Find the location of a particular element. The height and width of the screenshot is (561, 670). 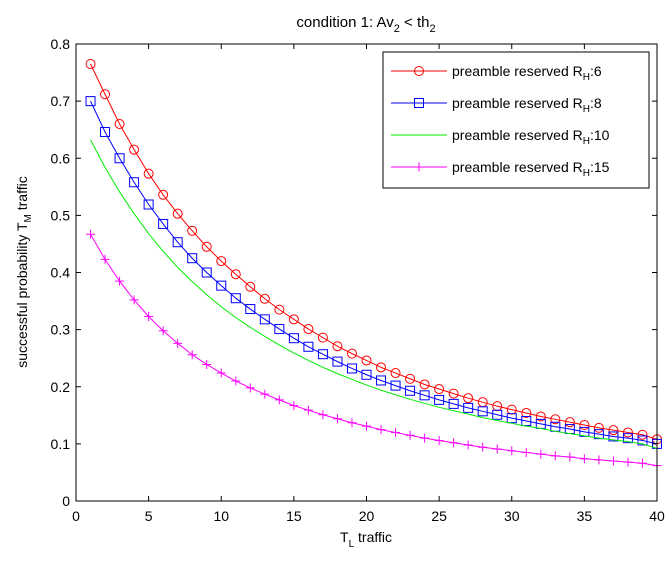

y-tick-label: 0.6 is located at coordinates (61, 158).